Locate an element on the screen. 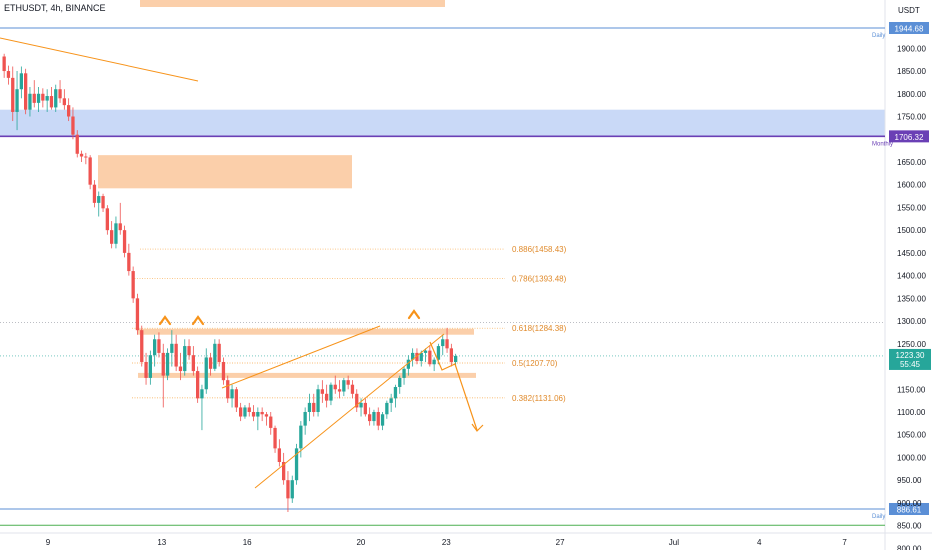  fib-label: 0.618(1284.38) is located at coordinates (539, 328).